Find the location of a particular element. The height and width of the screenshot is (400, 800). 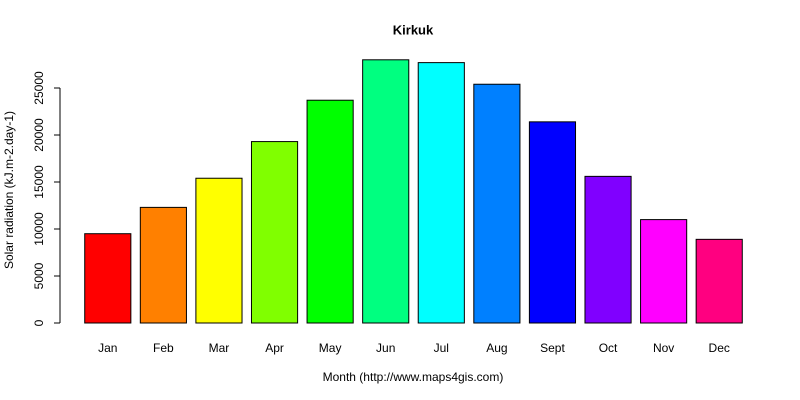

x-tick-label: Feb is located at coordinates (163, 348).